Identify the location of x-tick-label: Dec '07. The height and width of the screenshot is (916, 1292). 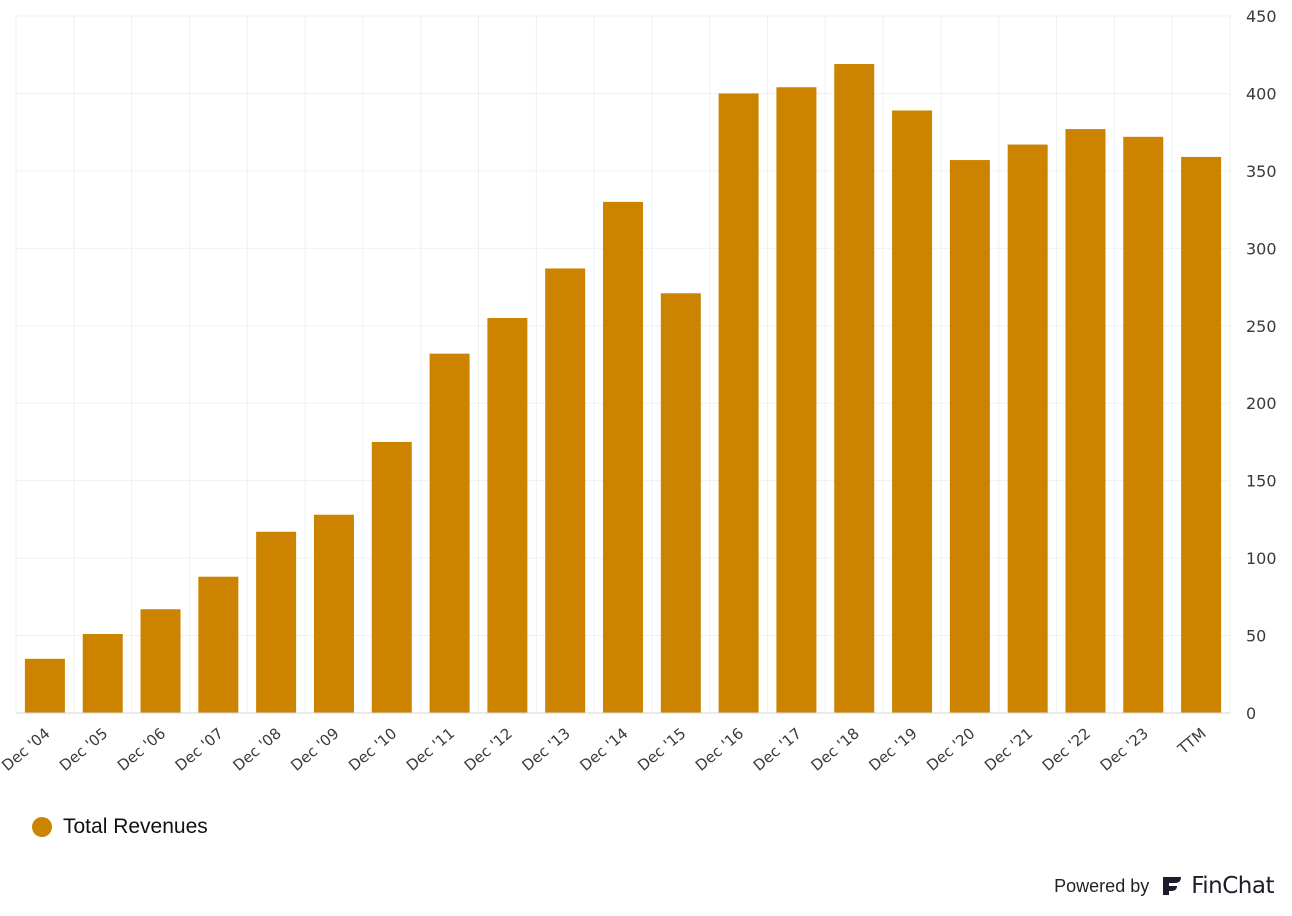
(199, 749).